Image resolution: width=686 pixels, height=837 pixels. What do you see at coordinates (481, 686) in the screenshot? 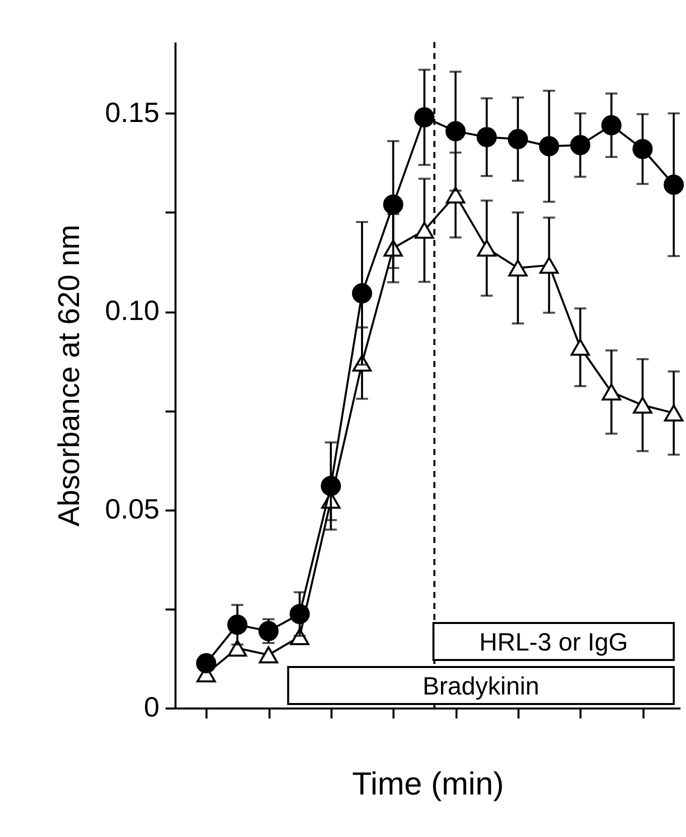
I see `annotation: Bradykinin` at bounding box center [481, 686].